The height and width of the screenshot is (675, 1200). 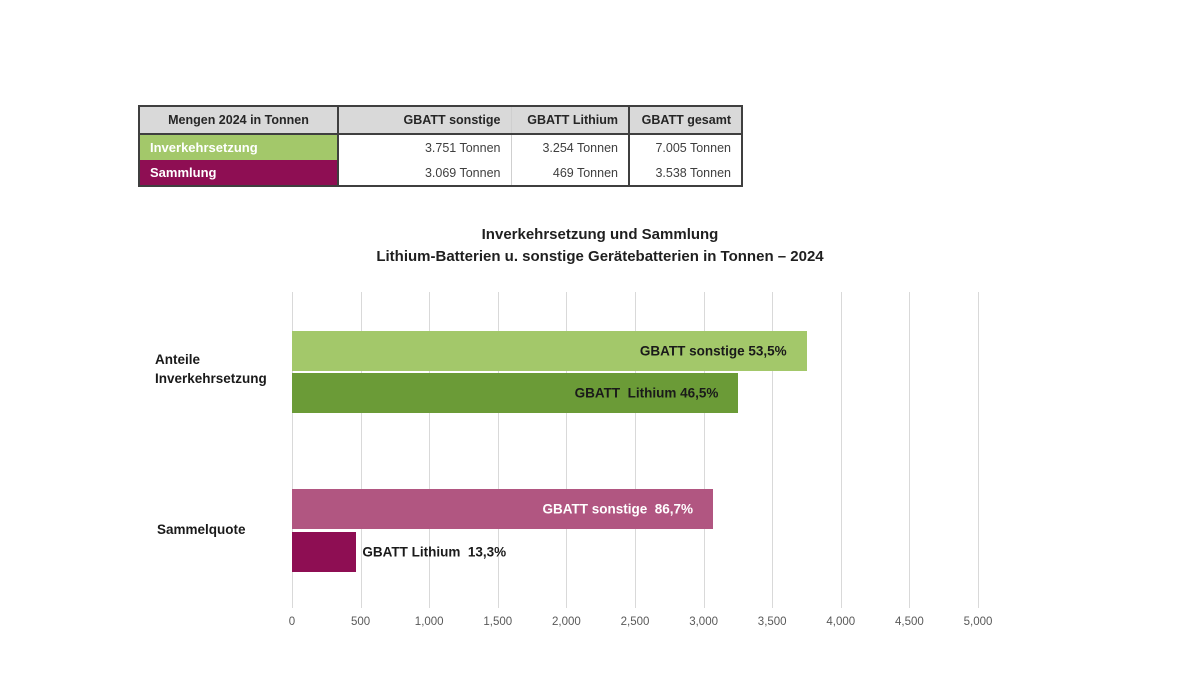 I want to click on bar-label-sammelquote-sonstige: GBATT sonstige 86,7%, so click(x=618, y=509).